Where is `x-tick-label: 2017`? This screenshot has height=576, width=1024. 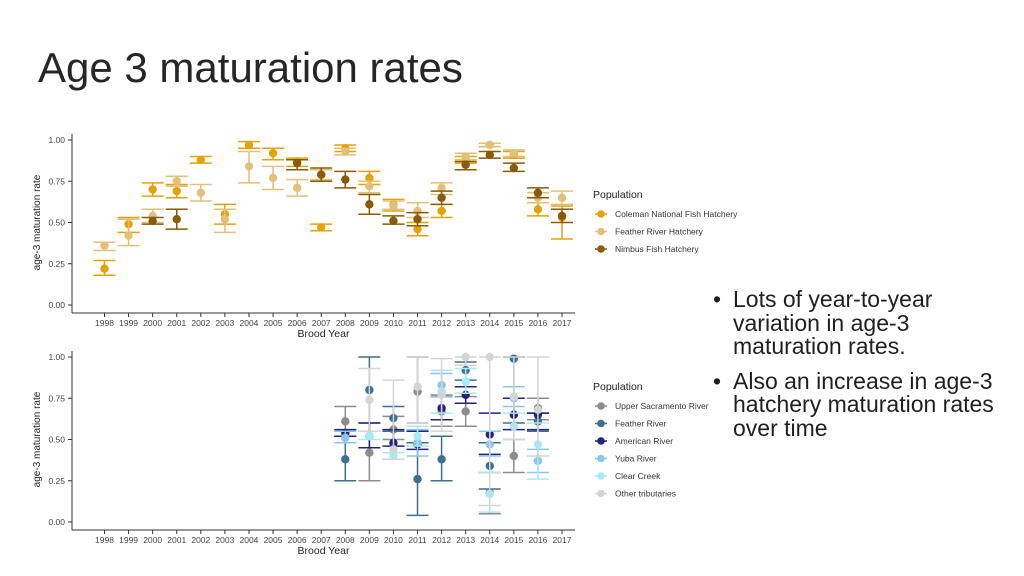
x-tick-label: 2017 is located at coordinates (562, 540).